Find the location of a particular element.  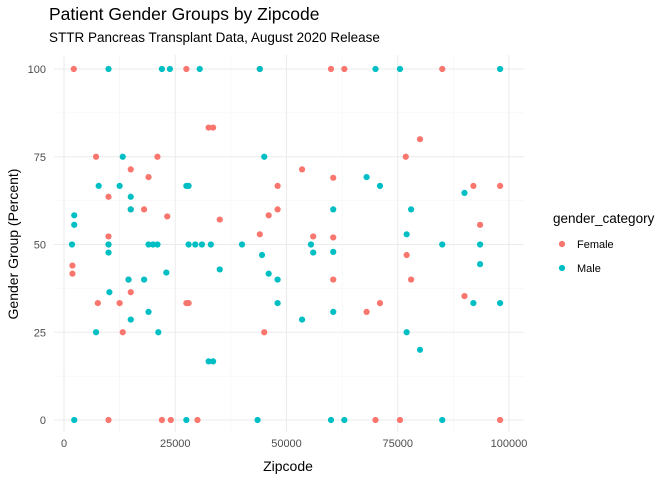

y-tick-label: 50 is located at coordinates (40, 246).